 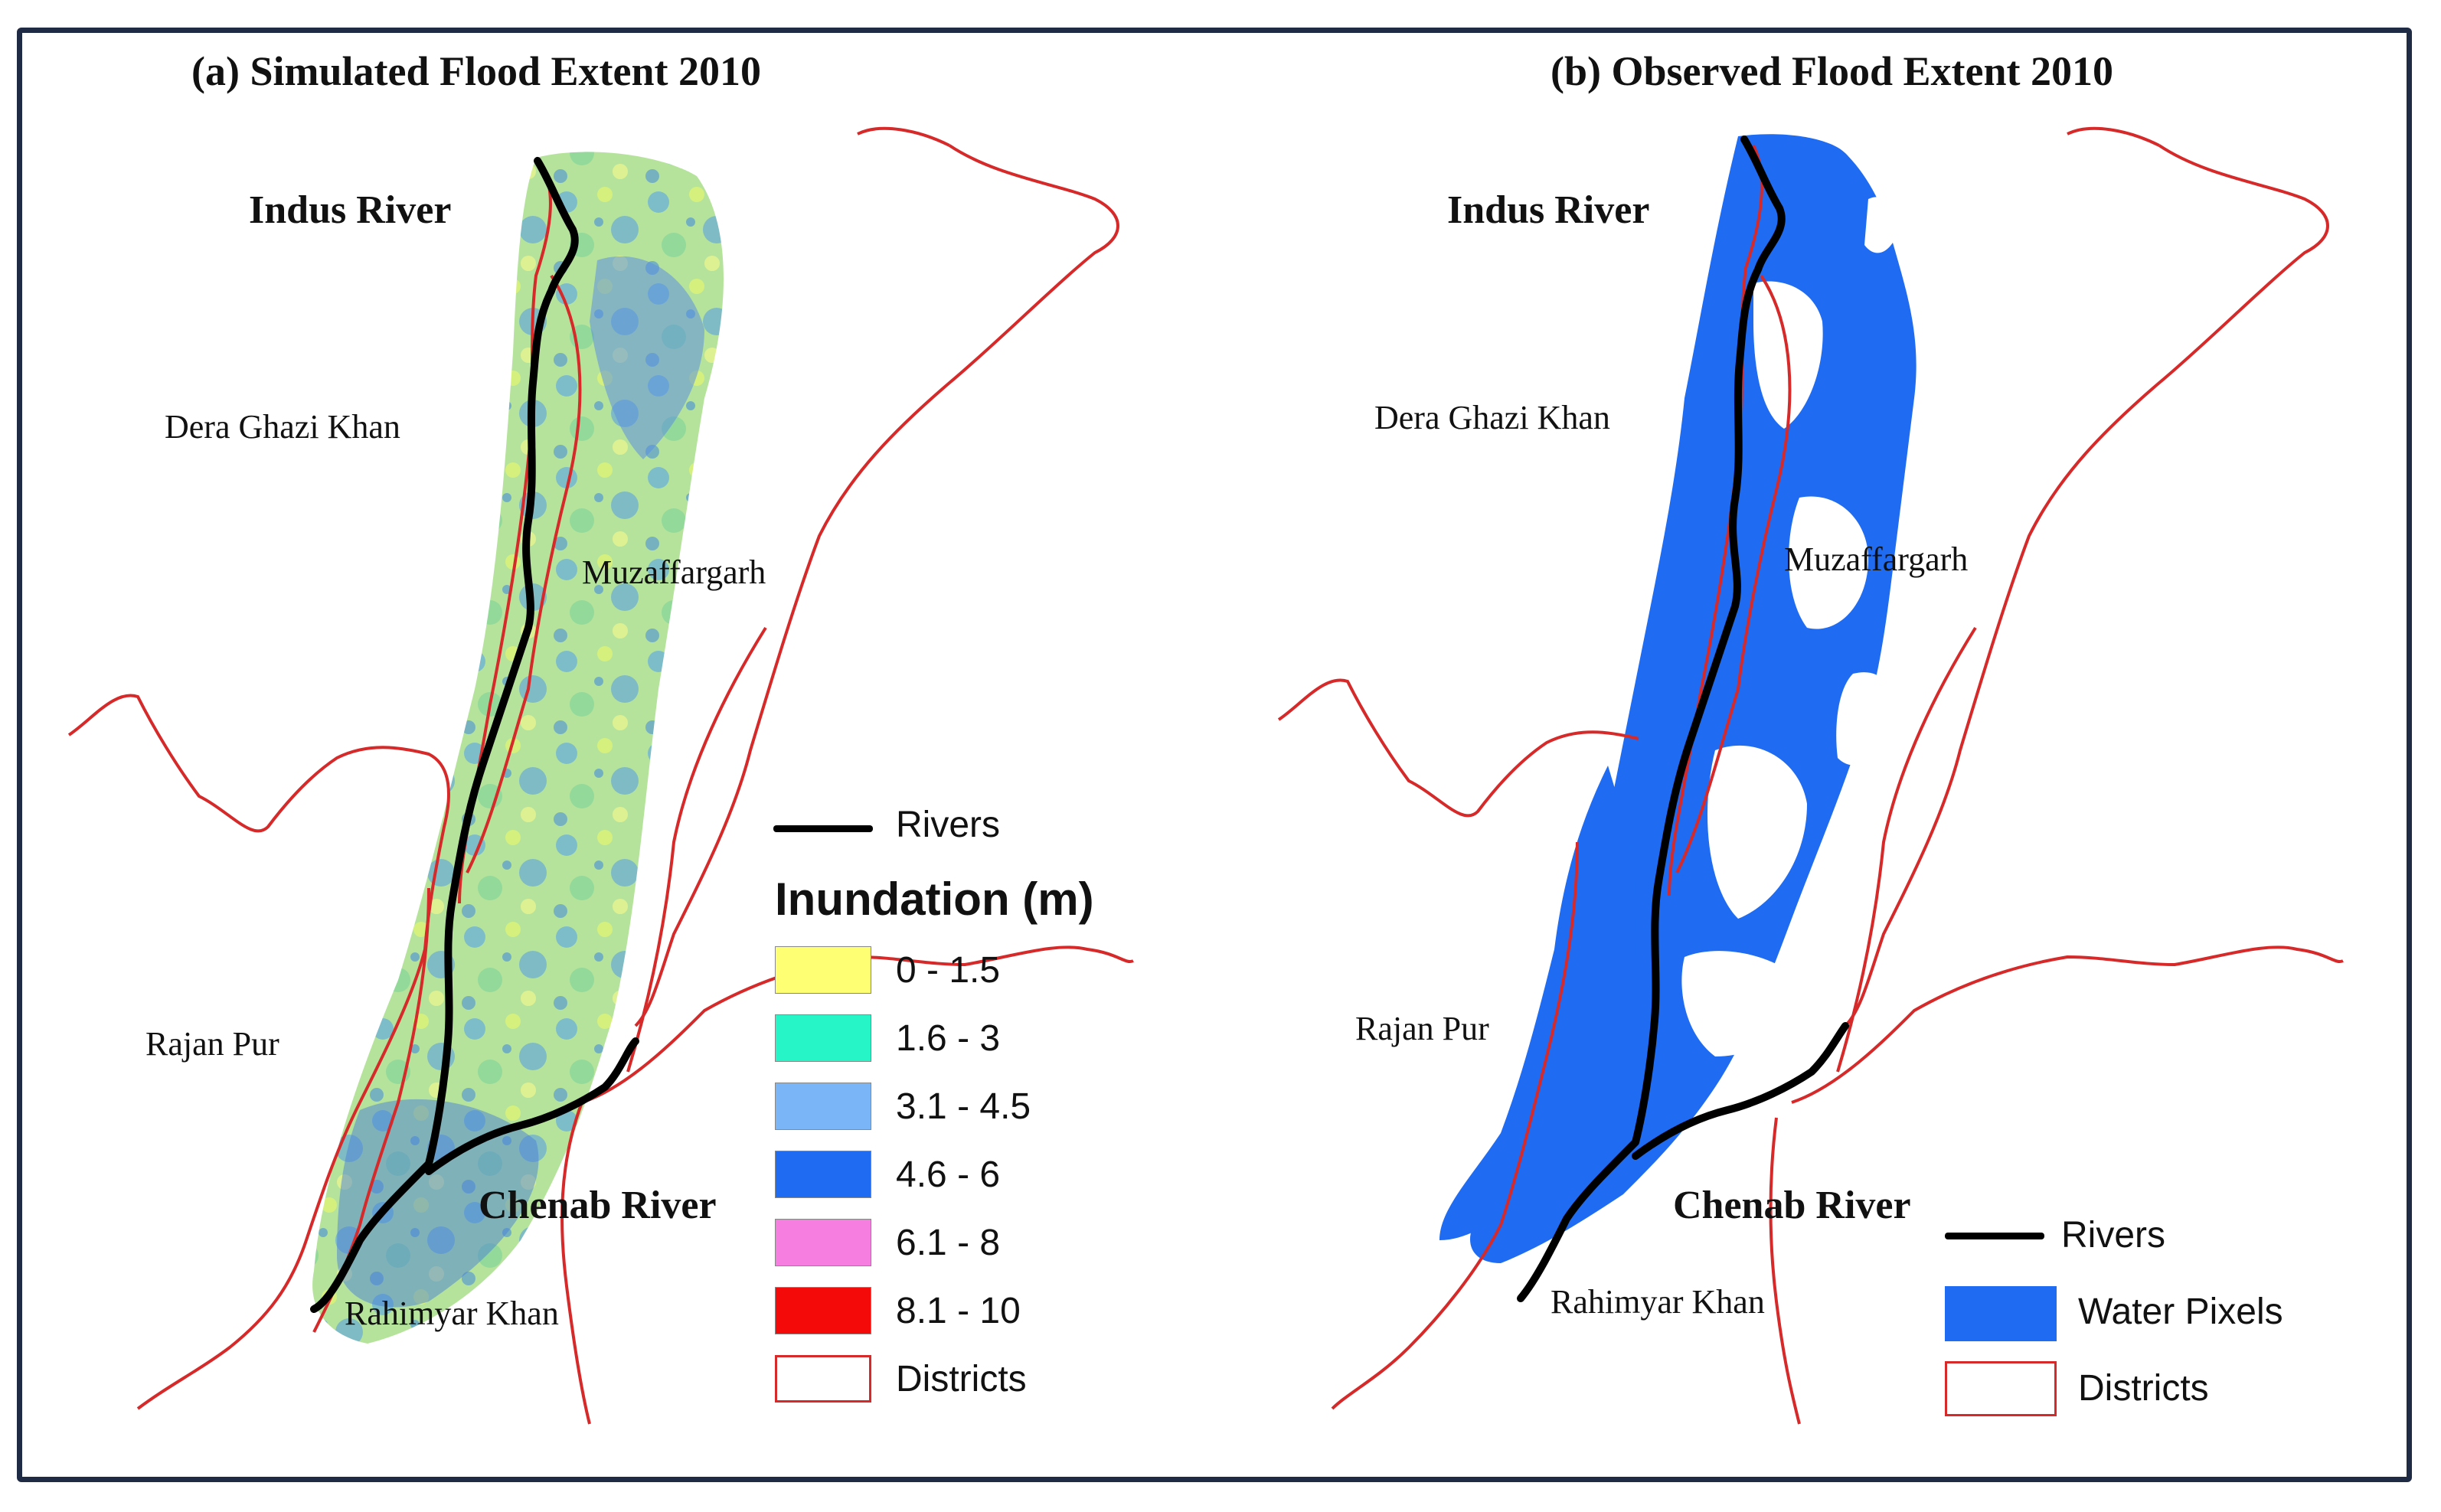 I want to click on panel-a-district-dgk: Dera Ghazi Khan, so click(x=282, y=427).